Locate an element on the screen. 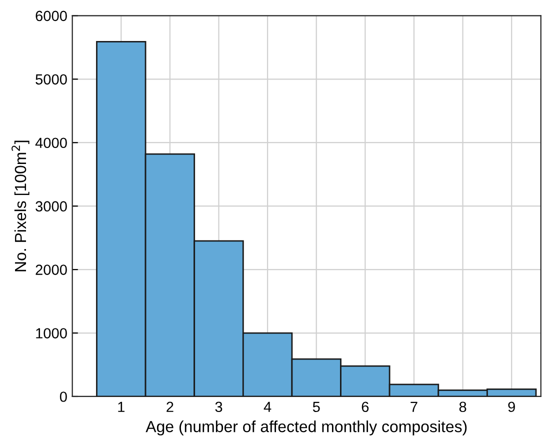 The width and height of the screenshot is (548, 448). x-tick-label: 3 is located at coordinates (218, 407).